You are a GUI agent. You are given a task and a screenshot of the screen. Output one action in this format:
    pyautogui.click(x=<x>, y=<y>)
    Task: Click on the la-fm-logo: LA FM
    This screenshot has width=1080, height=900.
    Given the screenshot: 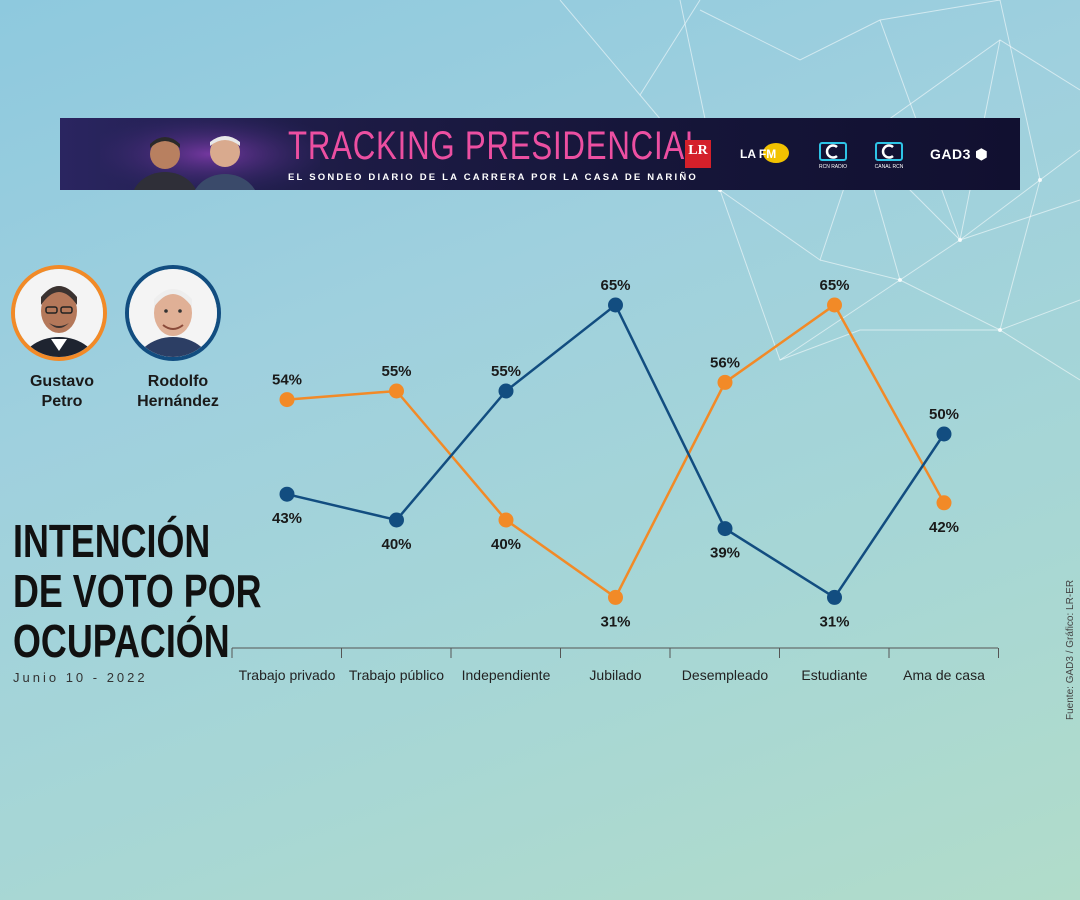 What is the action you would take?
    pyautogui.click(x=764, y=153)
    